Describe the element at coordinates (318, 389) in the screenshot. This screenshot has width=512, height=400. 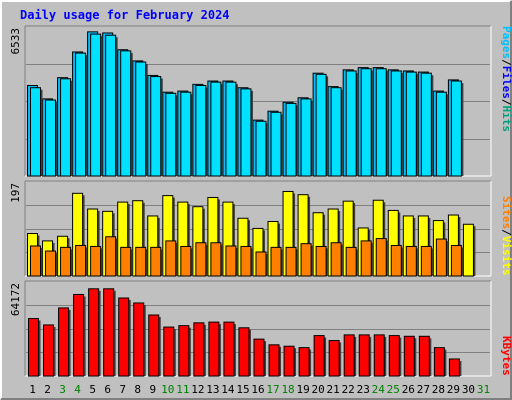
I see `x-tick-label: 20` at that location.